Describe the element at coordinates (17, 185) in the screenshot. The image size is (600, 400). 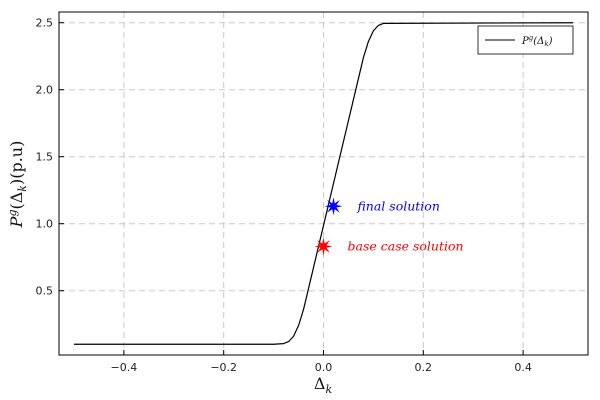
I see `y-axis-label: Pg(Δk)(p.u)` at that location.